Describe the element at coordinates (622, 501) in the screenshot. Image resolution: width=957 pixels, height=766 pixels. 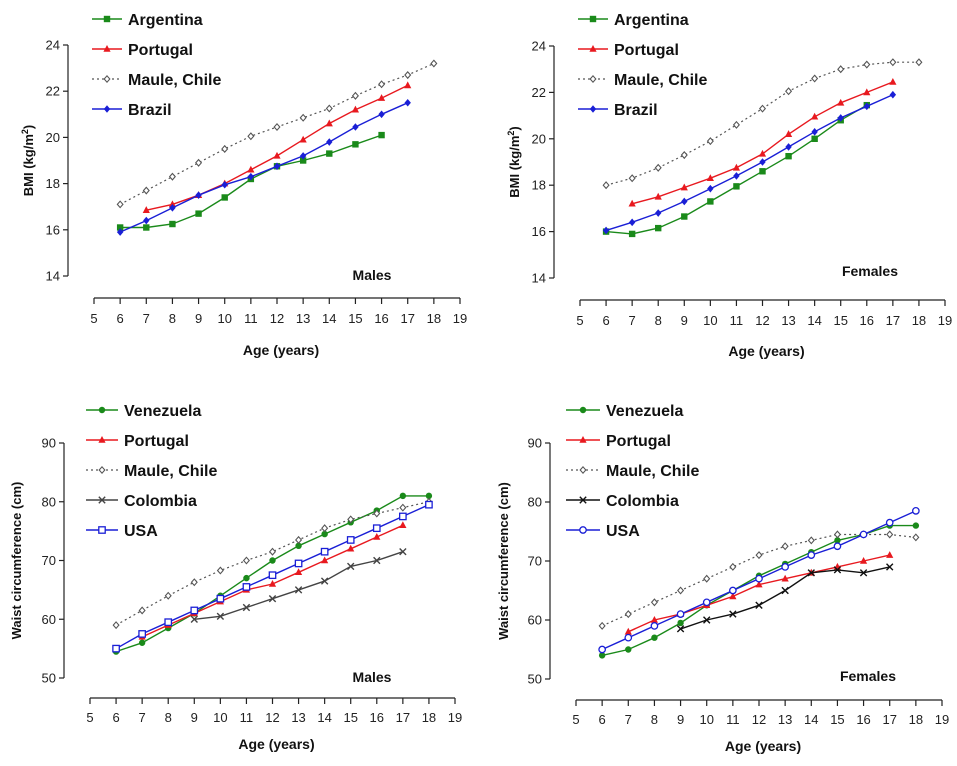
I see `legend-item-colombia: Colombia` at that location.